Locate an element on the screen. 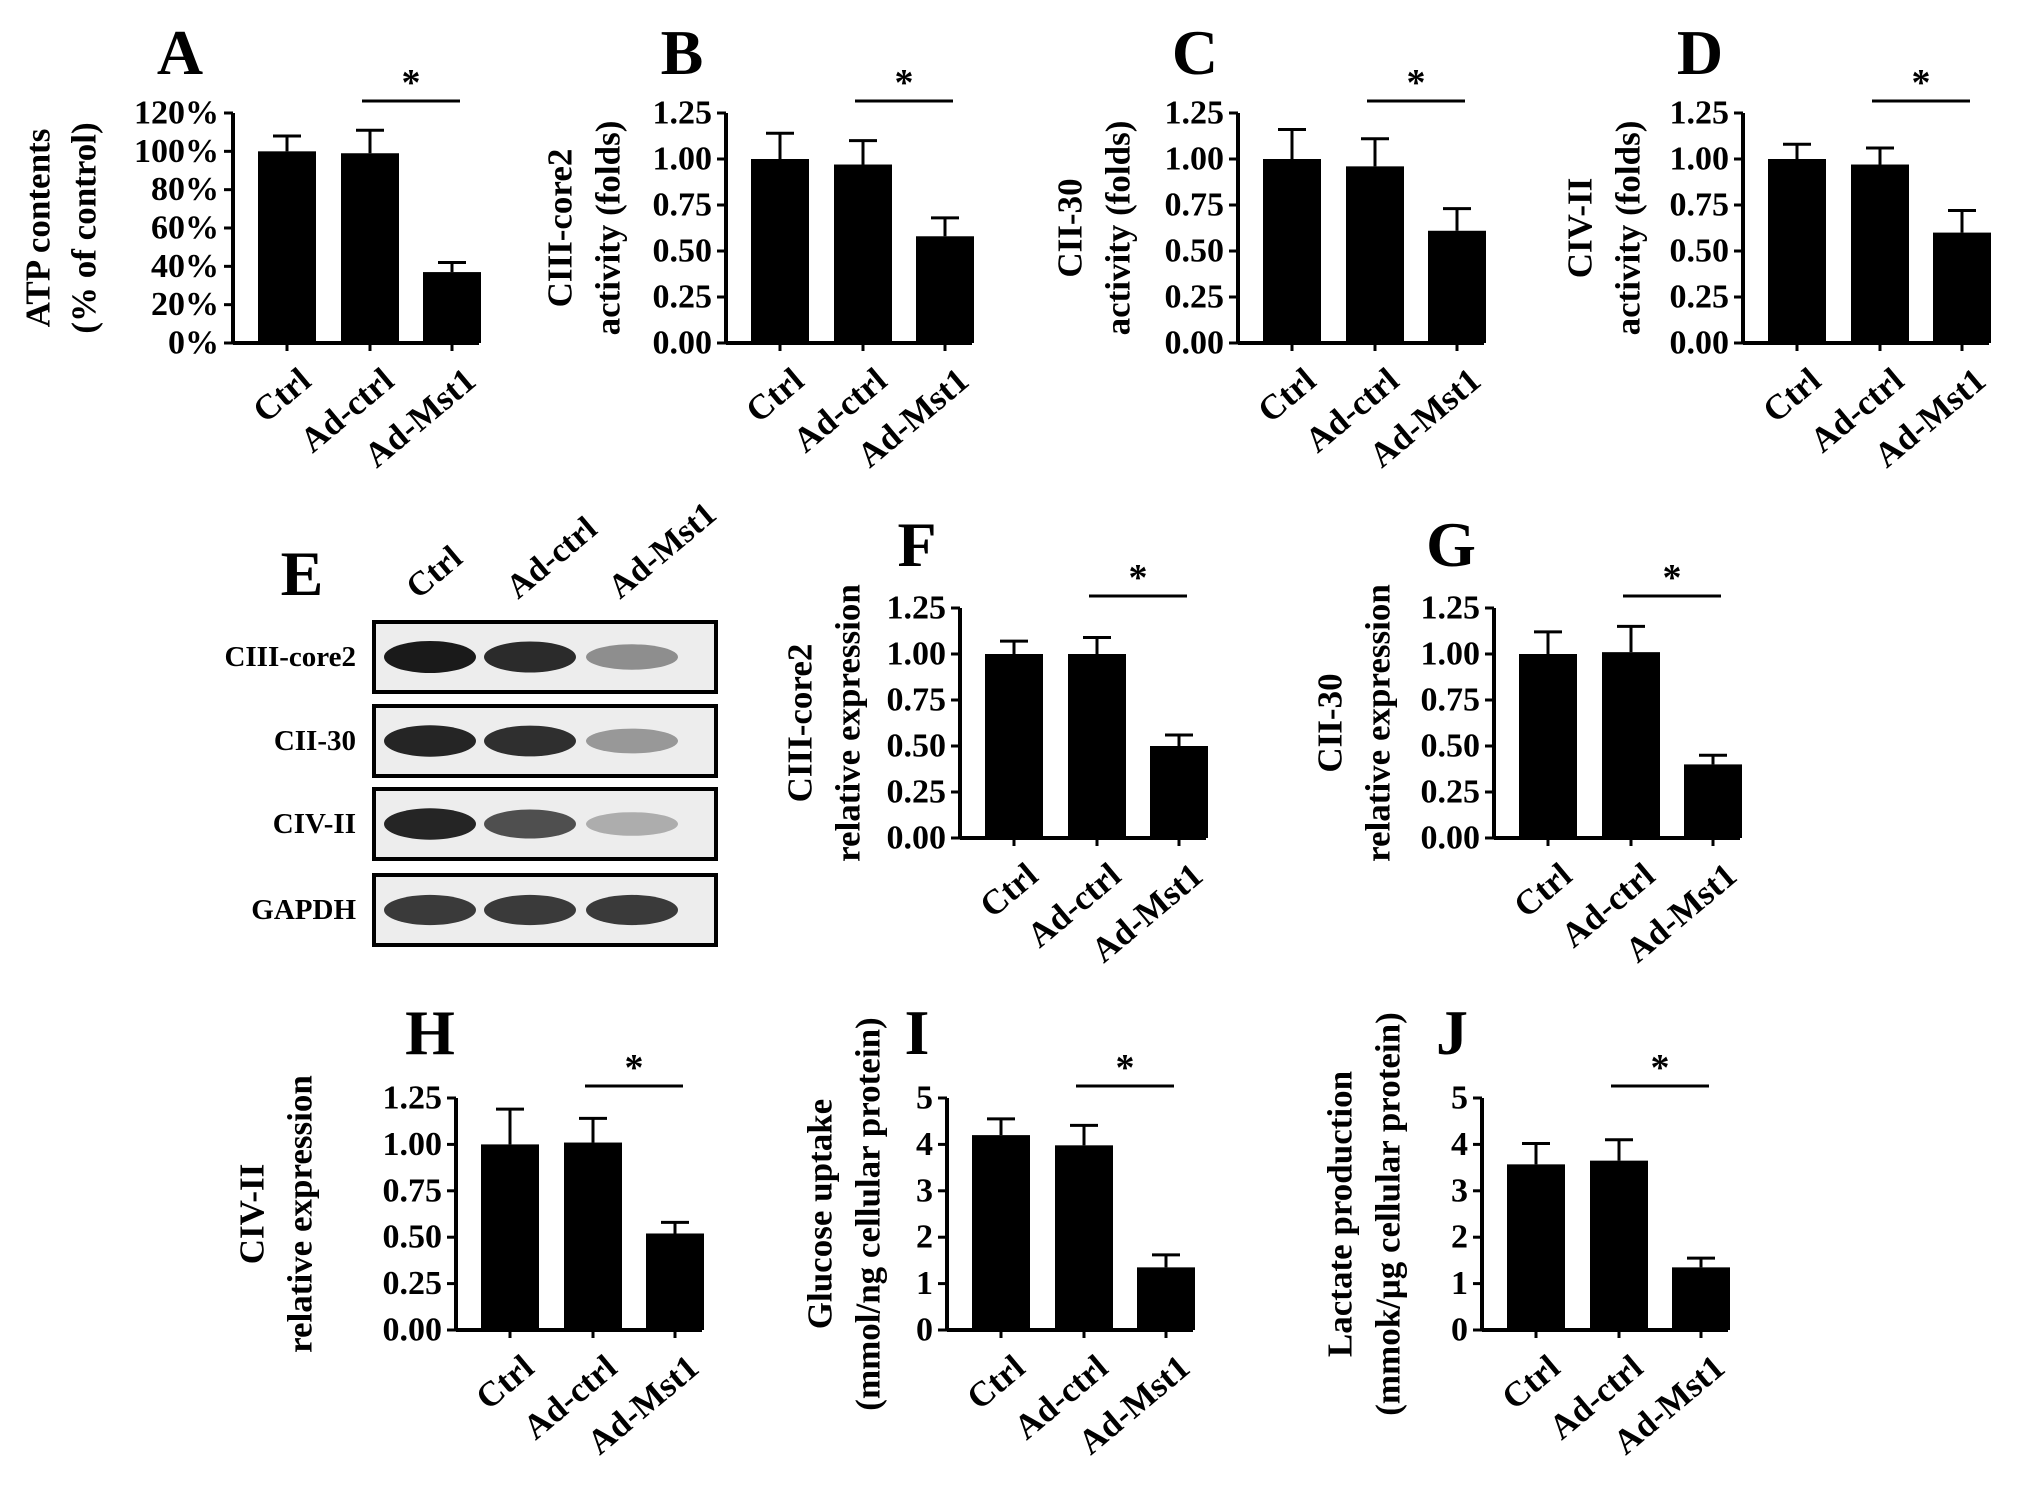 This screenshot has height=1501, width=2031. panel-c-ytick-label: 0.50 is located at coordinates (1195, 251).